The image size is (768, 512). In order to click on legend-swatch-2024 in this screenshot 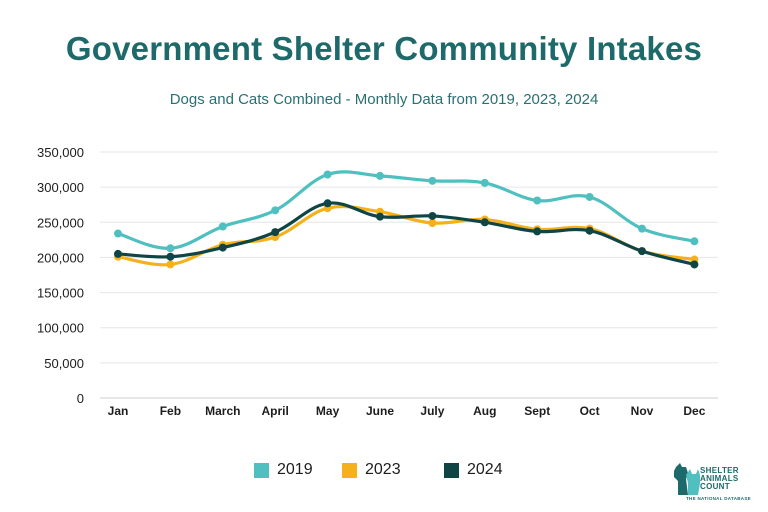, I will do `click(451, 470)`.